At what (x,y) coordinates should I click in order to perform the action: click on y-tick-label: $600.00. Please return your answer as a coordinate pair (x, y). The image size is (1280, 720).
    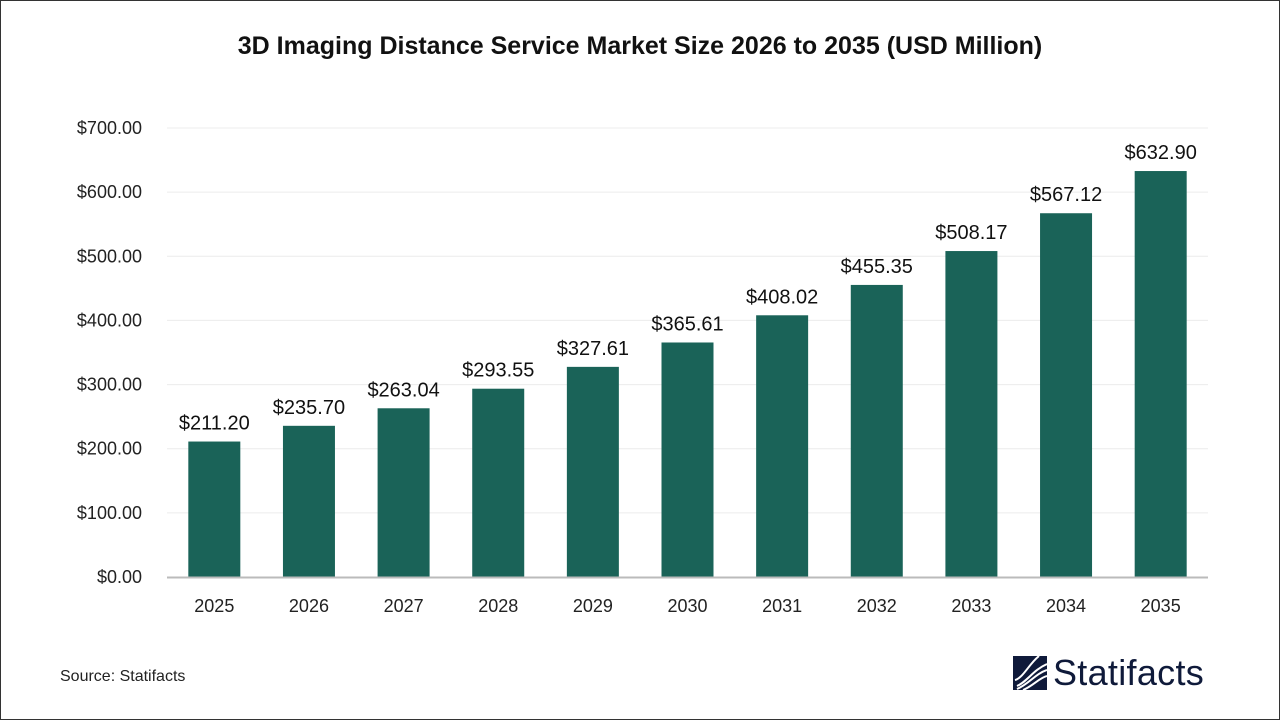
    Looking at the image, I should click on (109, 192).